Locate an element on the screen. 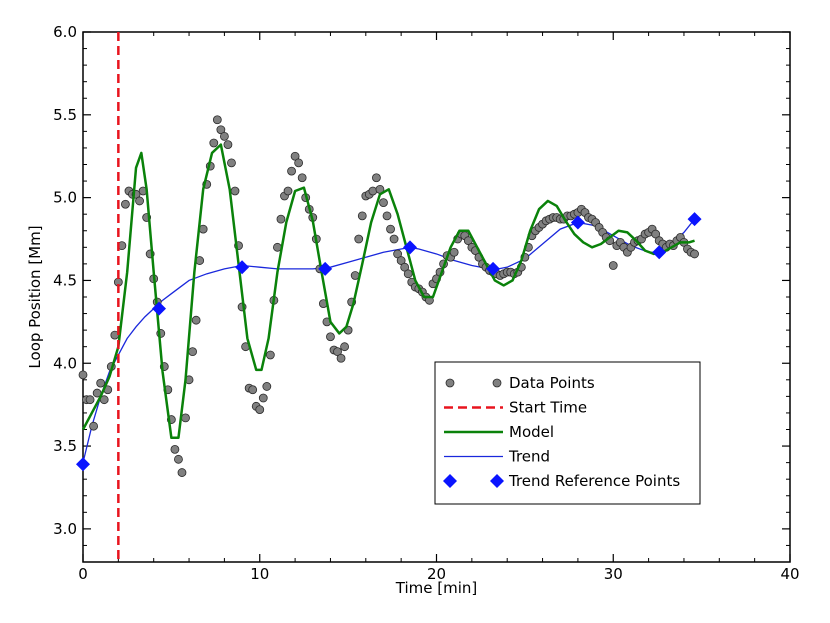  legend-label: Data Points is located at coordinates (552, 383).